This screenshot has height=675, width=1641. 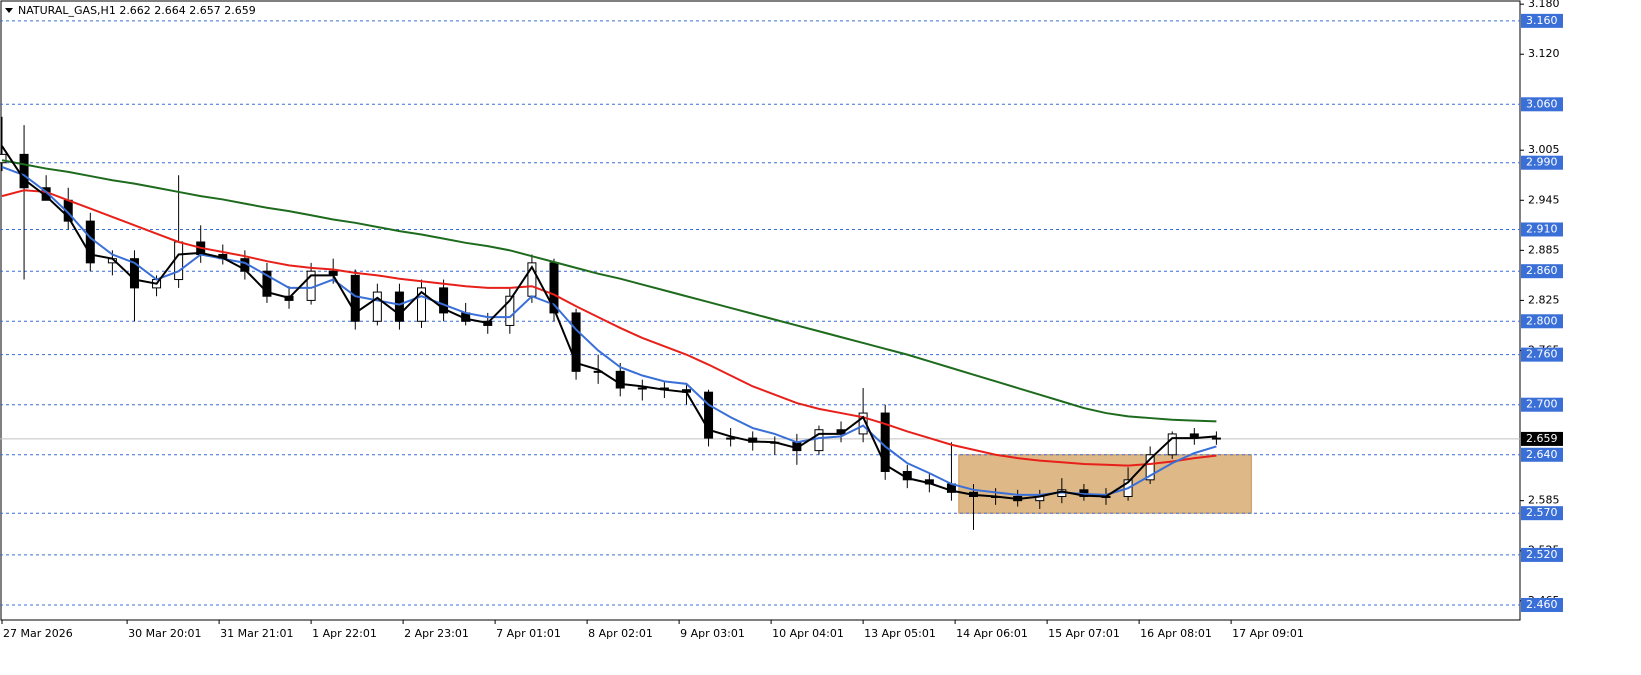 What do you see at coordinates (344, 633) in the screenshot?
I see `x-tick-label: 1 Apr 22:01` at bounding box center [344, 633].